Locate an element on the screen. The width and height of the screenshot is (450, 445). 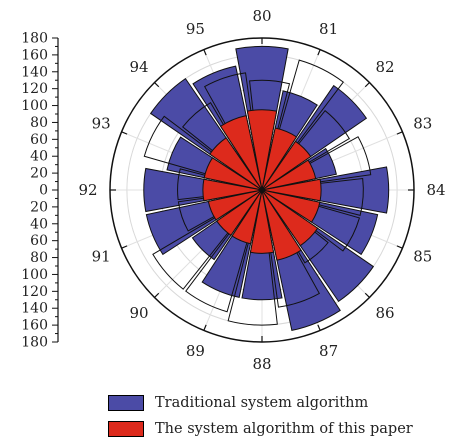
category-label-88: 88 is located at coordinates (261, 364).